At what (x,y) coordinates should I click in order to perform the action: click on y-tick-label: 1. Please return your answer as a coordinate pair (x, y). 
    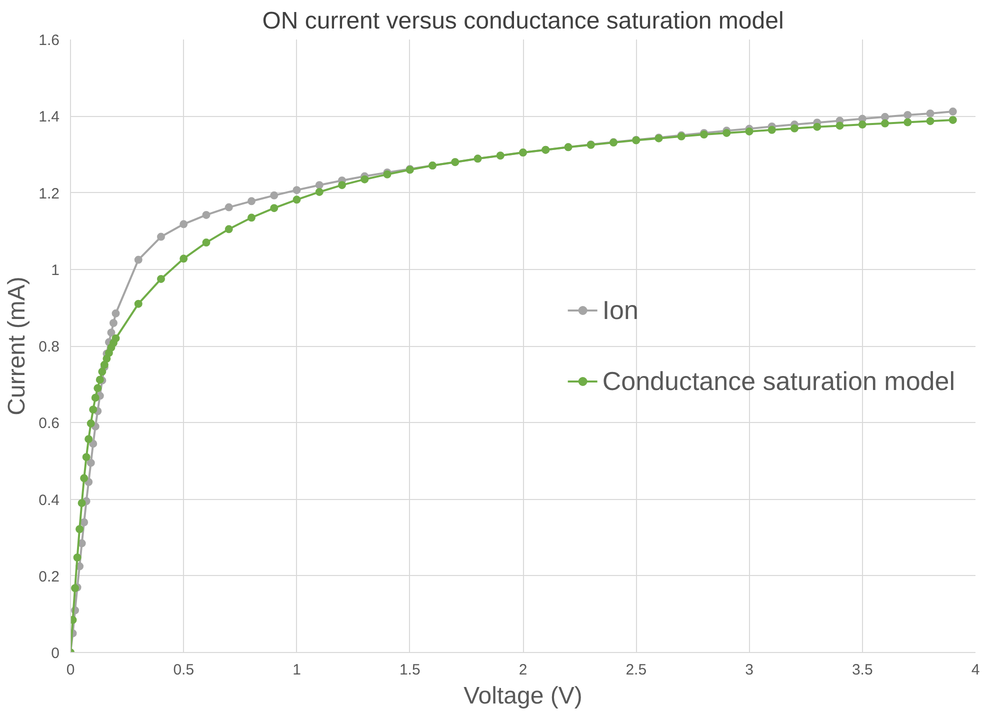
    Looking at the image, I should click on (55, 270).